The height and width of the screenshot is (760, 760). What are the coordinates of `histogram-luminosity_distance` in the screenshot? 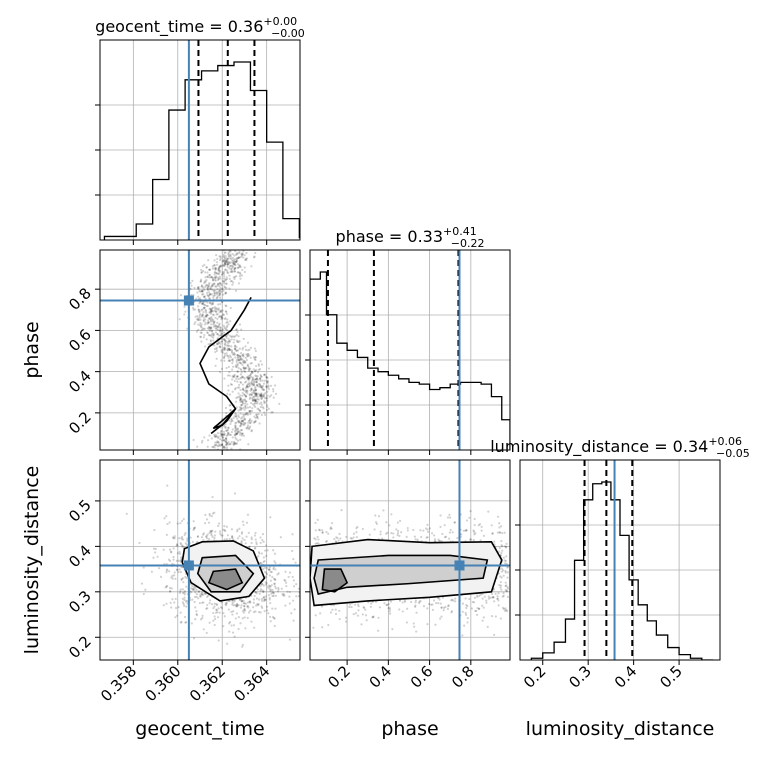 It's located at (620, 560).